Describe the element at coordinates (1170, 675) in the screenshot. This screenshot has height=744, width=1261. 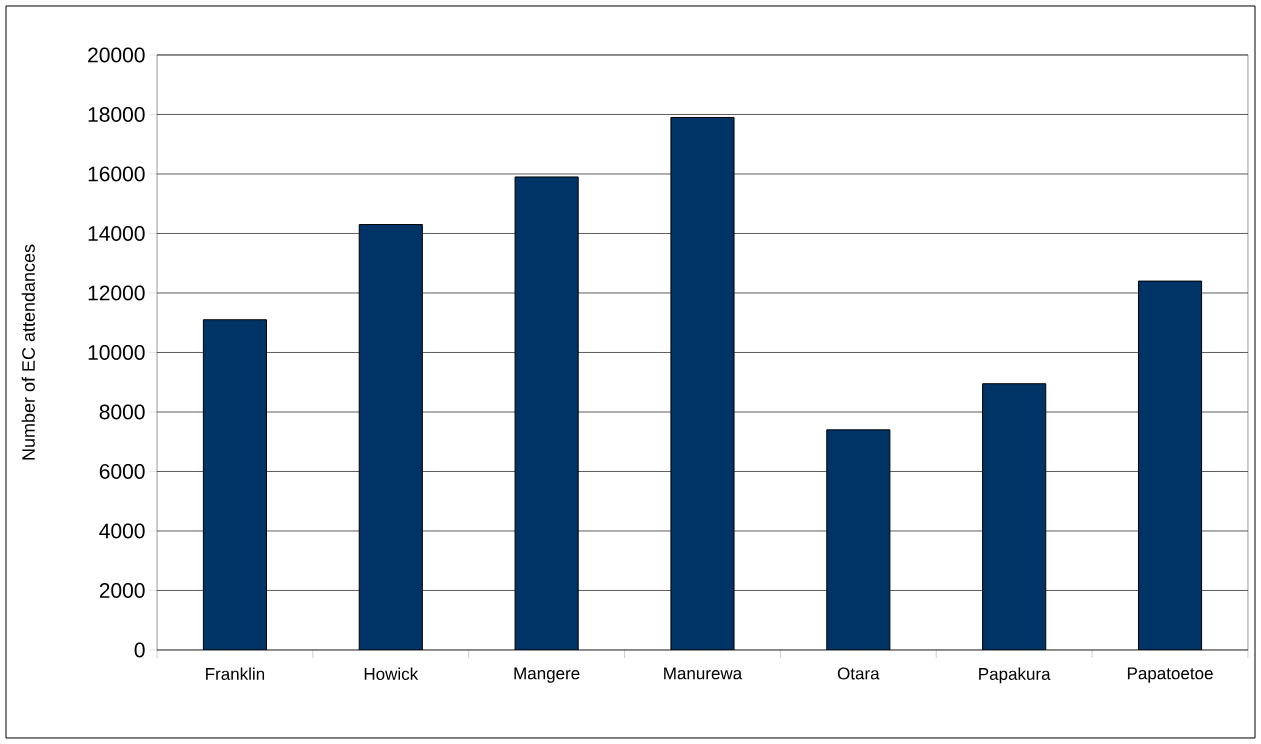
I see `x-tick-label: Papatoetoe` at that location.